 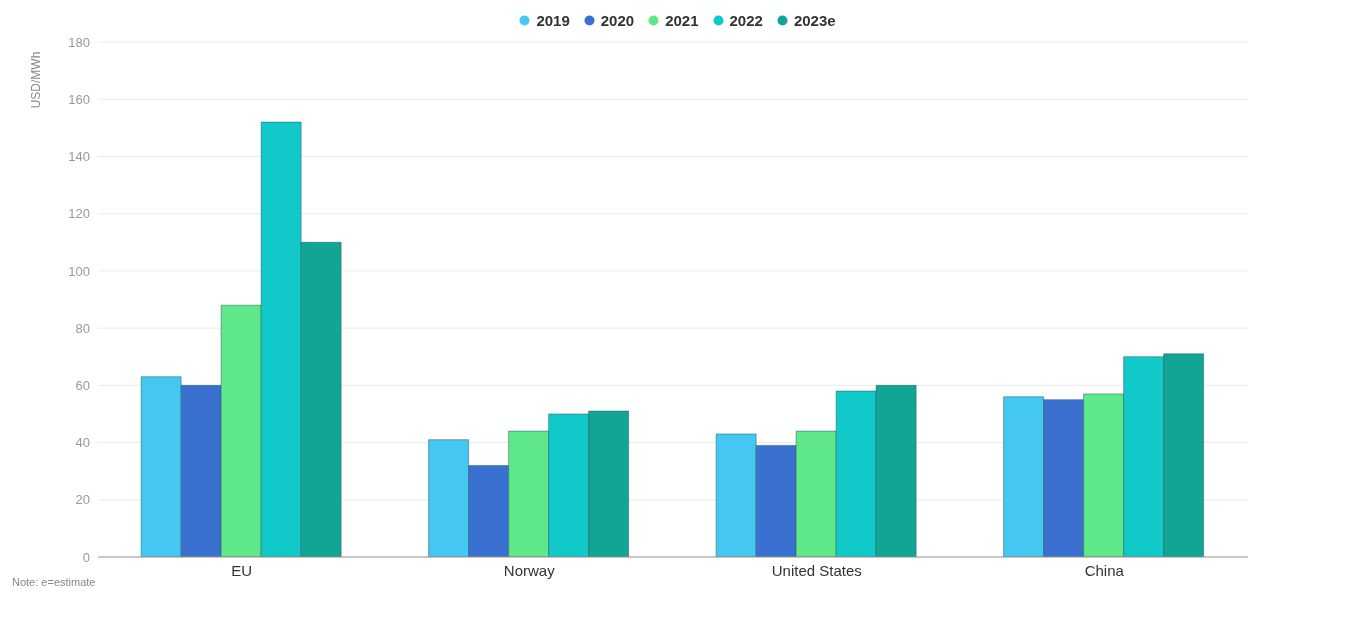 What do you see at coordinates (36, 80) in the screenshot?
I see `y-axis-title: USD/MWh` at bounding box center [36, 80].